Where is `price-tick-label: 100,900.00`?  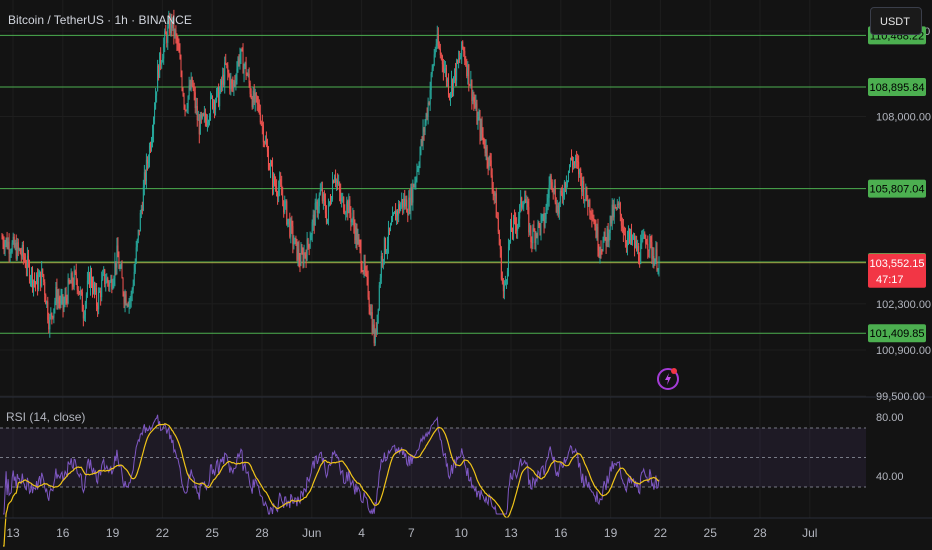
price-tick-label: 100,900.00 is located at coordinates (903, 351).